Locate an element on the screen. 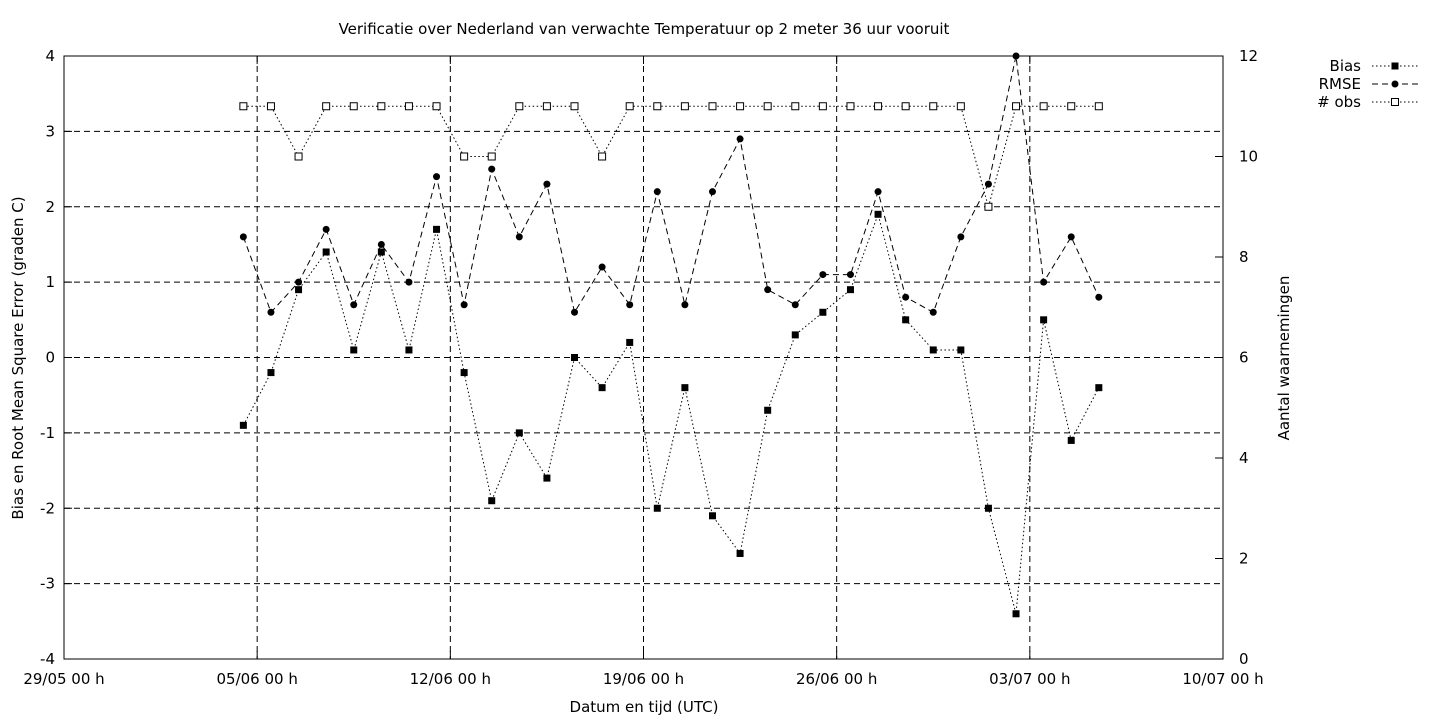  series-obs is located at coordinates (671, 156).